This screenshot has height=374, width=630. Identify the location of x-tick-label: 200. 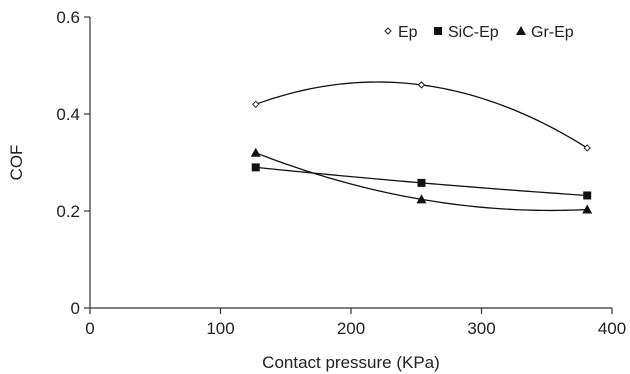
(351, 328).